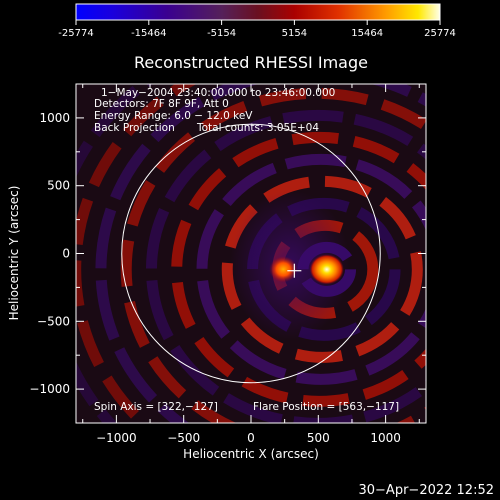 This screenshot has width=500, height=500. Describe the element at coordinates (116, 438) in the screenshot. I see `x-tick-label: −1000` at that location.